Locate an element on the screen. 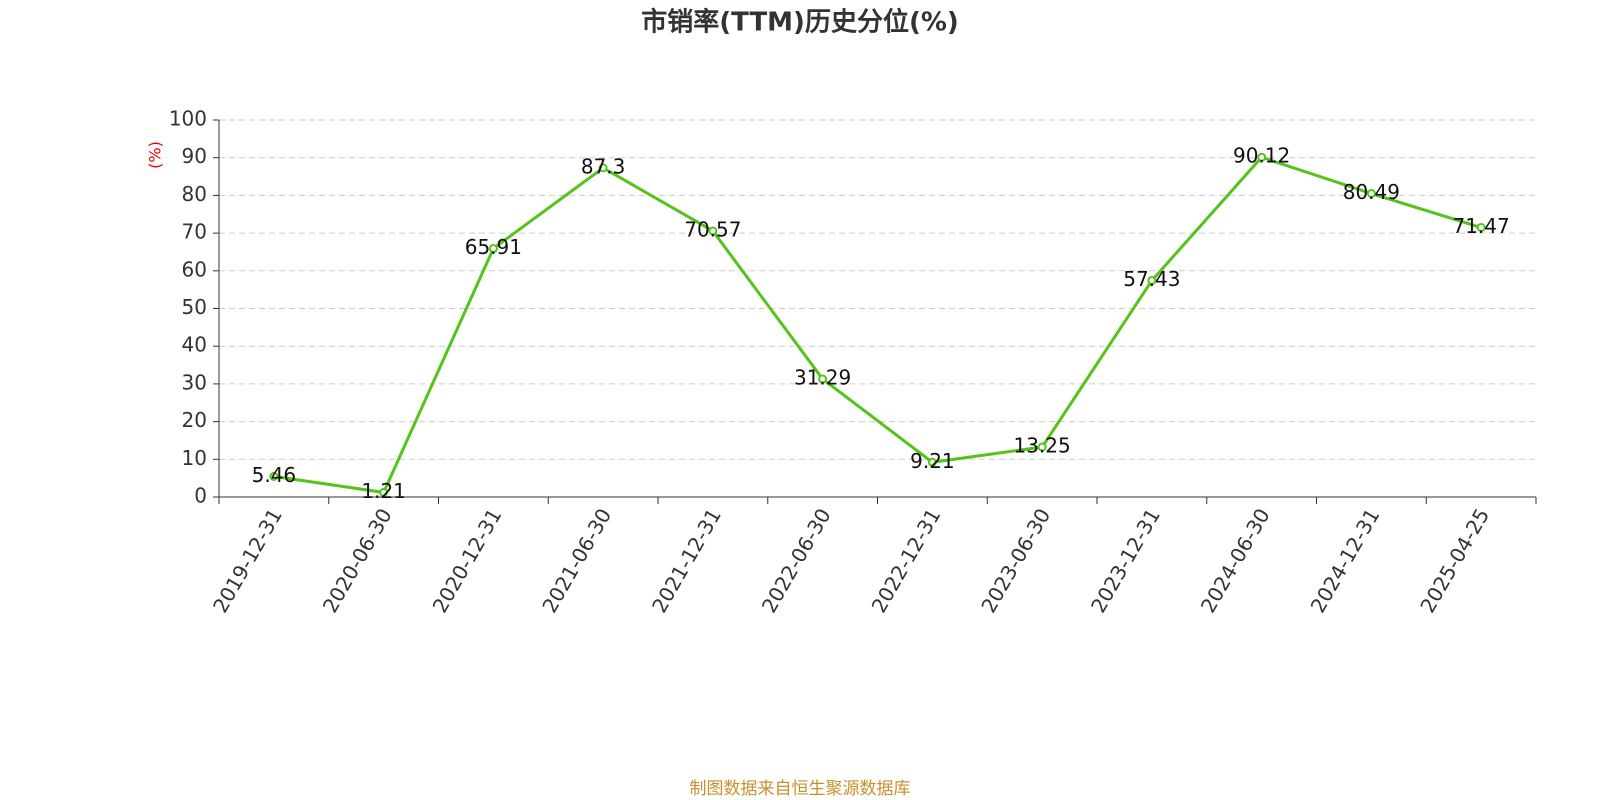  x-tick-label: 2020-12-31 is located at coordinates (467, 560).